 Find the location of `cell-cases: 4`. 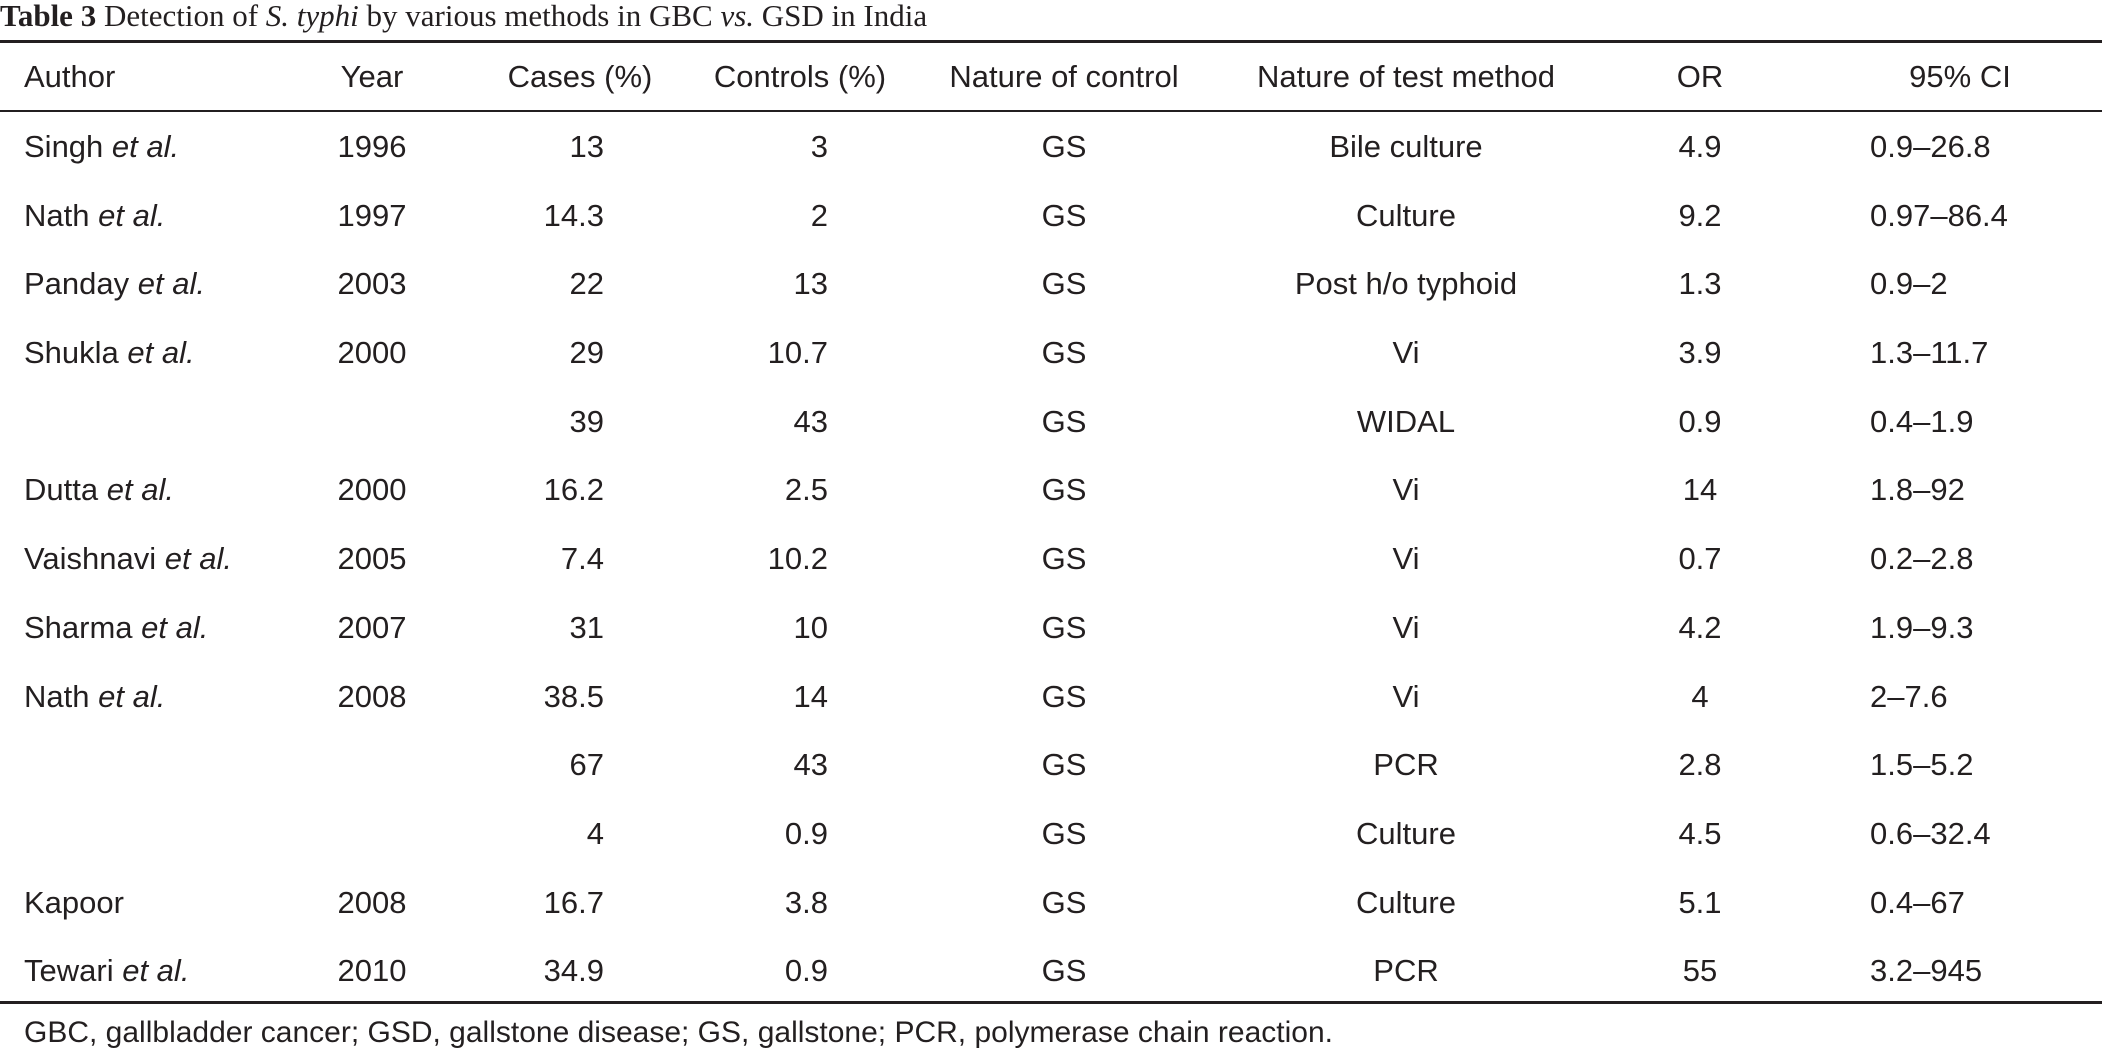

cell-cases: 4 is located at coordinates (595, 833).